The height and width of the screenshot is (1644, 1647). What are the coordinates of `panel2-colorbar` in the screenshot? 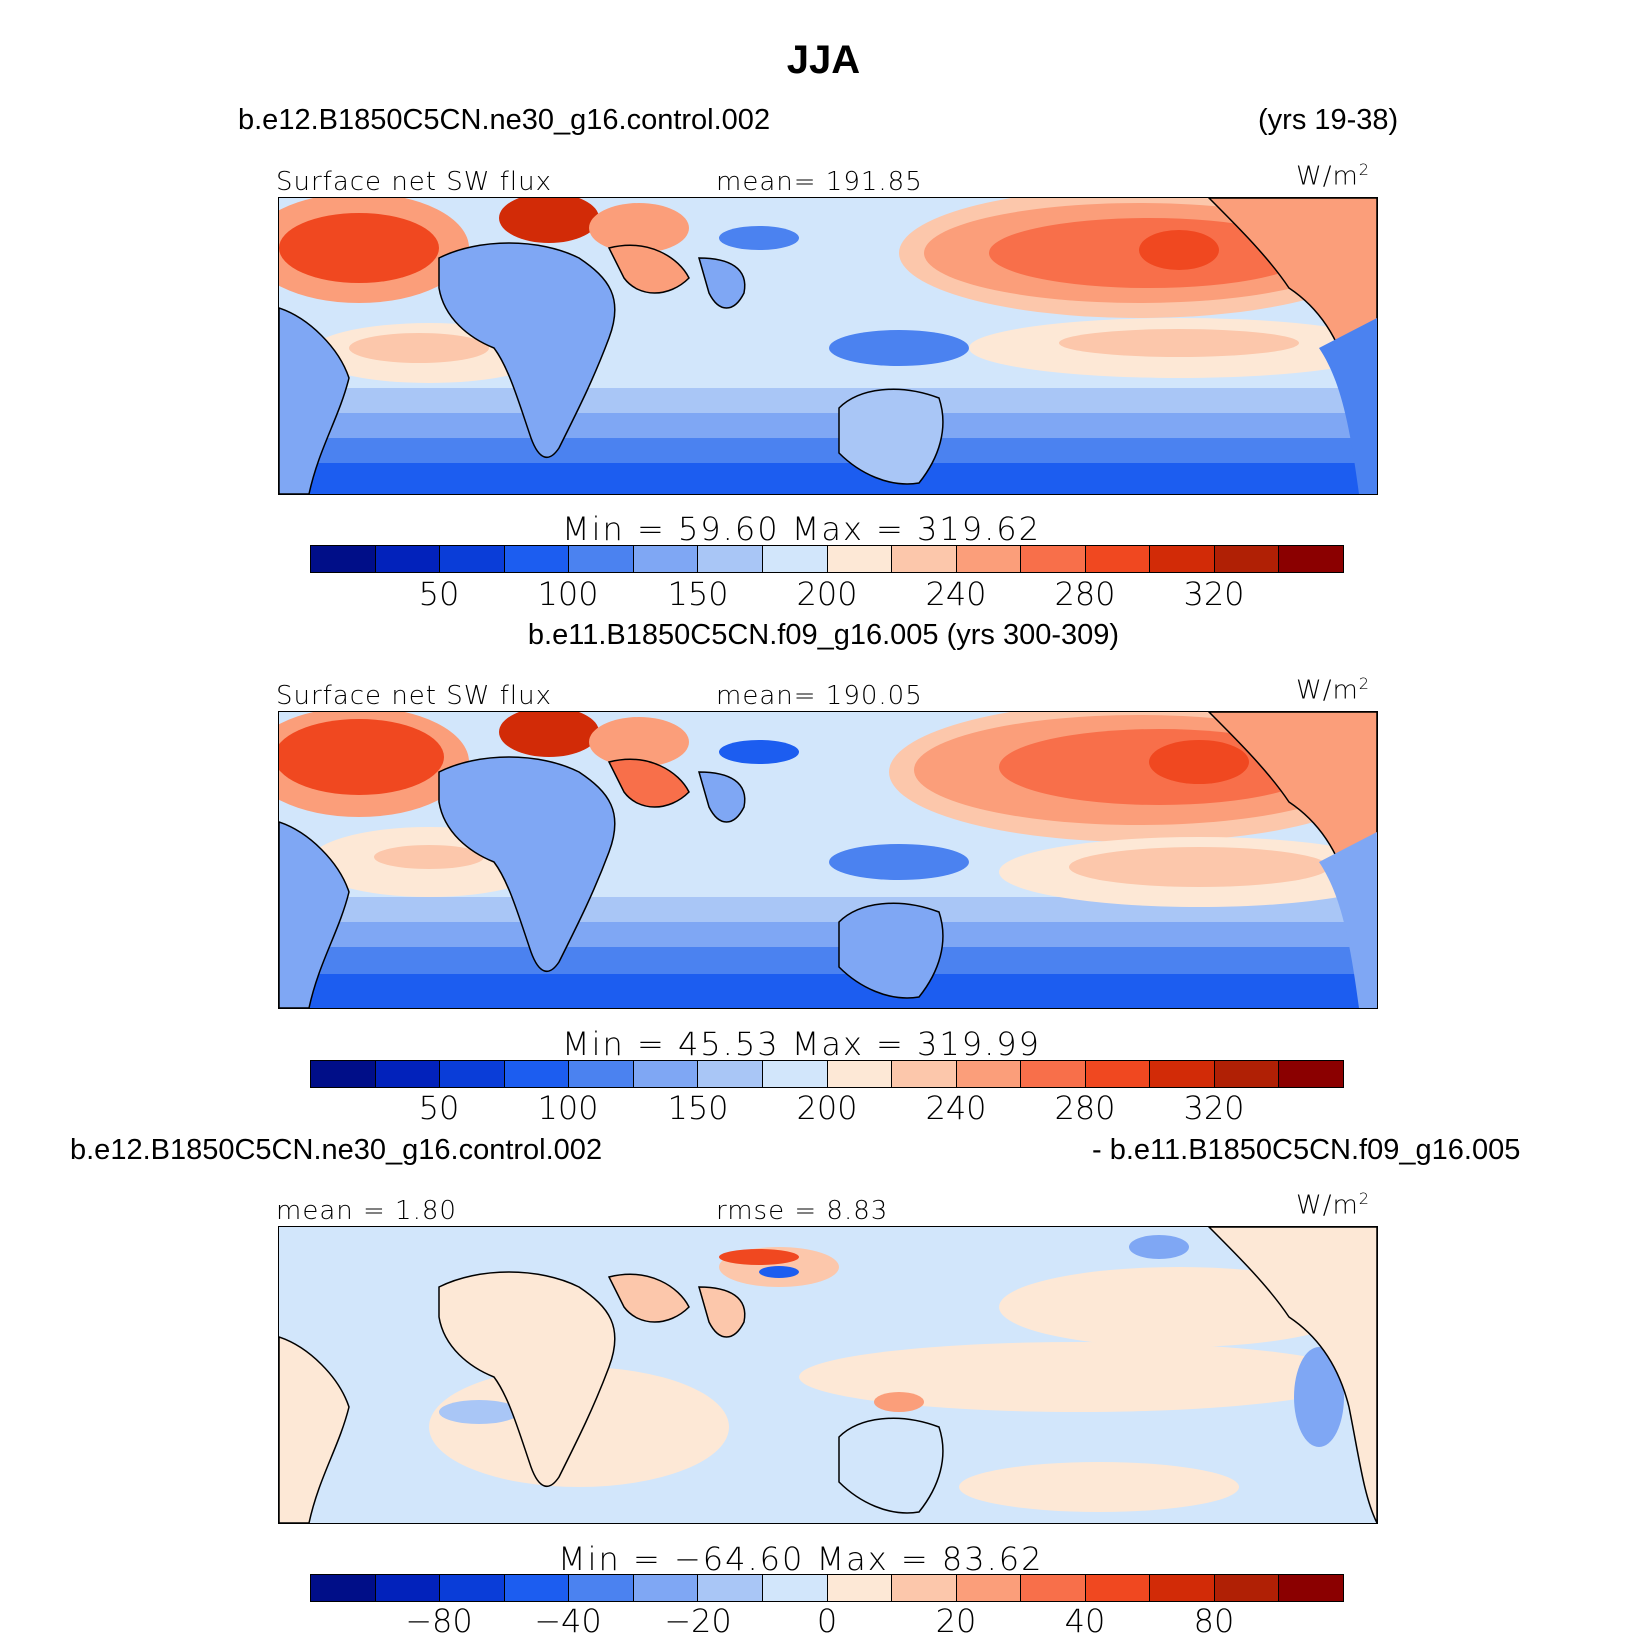 It's located at (827, 1074).